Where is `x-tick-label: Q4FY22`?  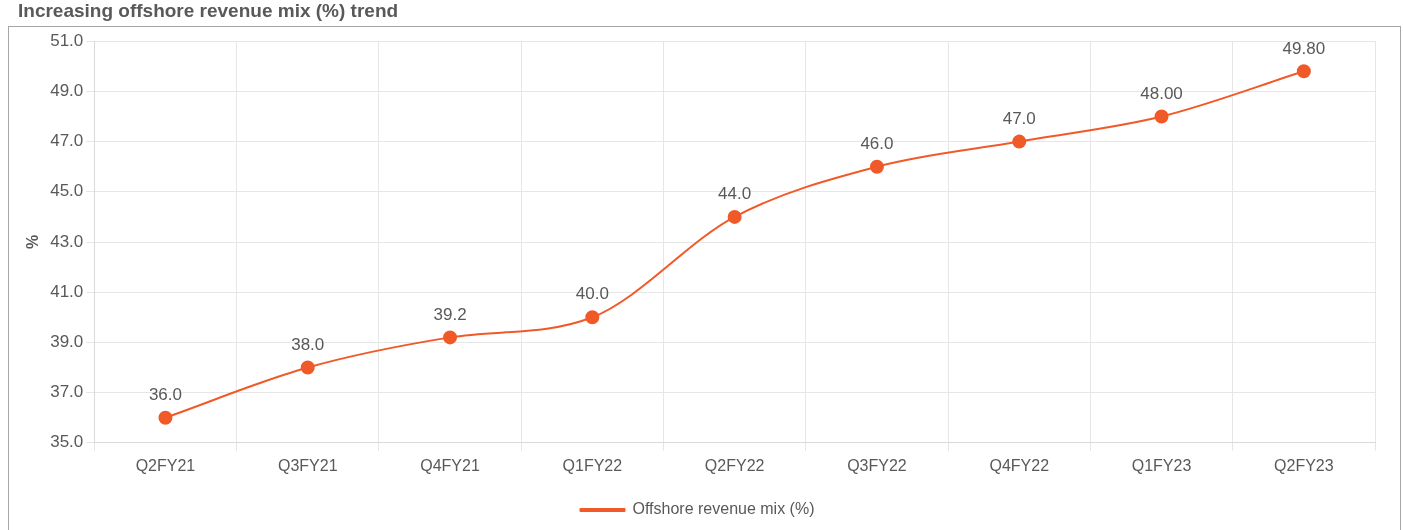
x-tick-label: Q4FY22 is located at coordinates (1019, 465).